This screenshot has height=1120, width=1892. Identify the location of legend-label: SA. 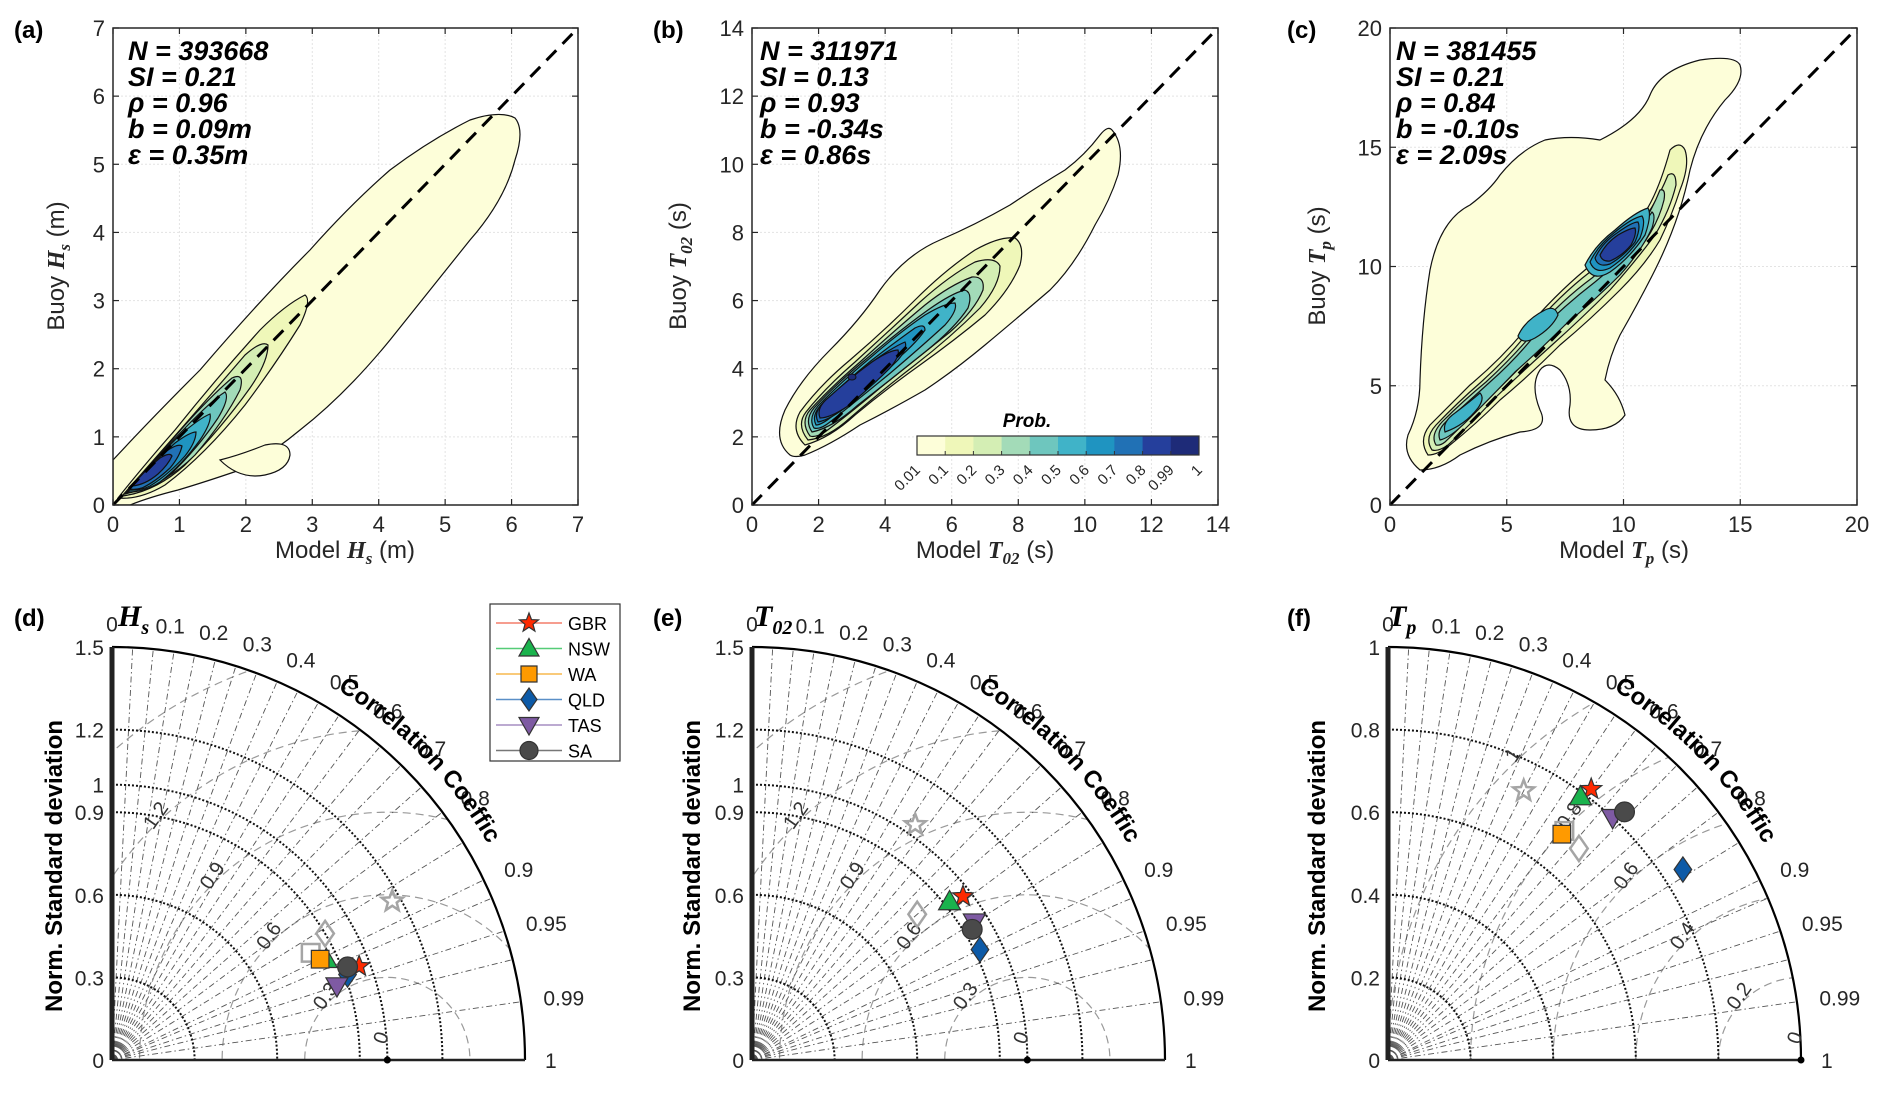
(580, 752).